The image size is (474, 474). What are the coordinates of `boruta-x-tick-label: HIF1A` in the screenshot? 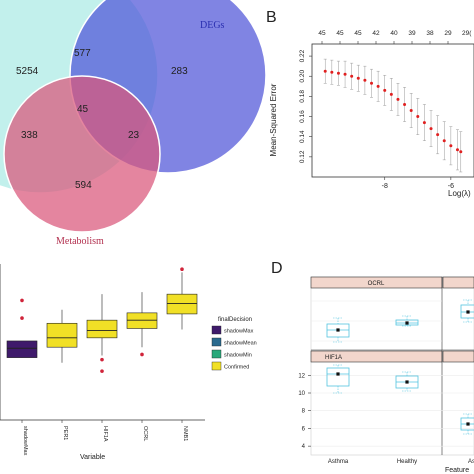 It's located at (105, 434).